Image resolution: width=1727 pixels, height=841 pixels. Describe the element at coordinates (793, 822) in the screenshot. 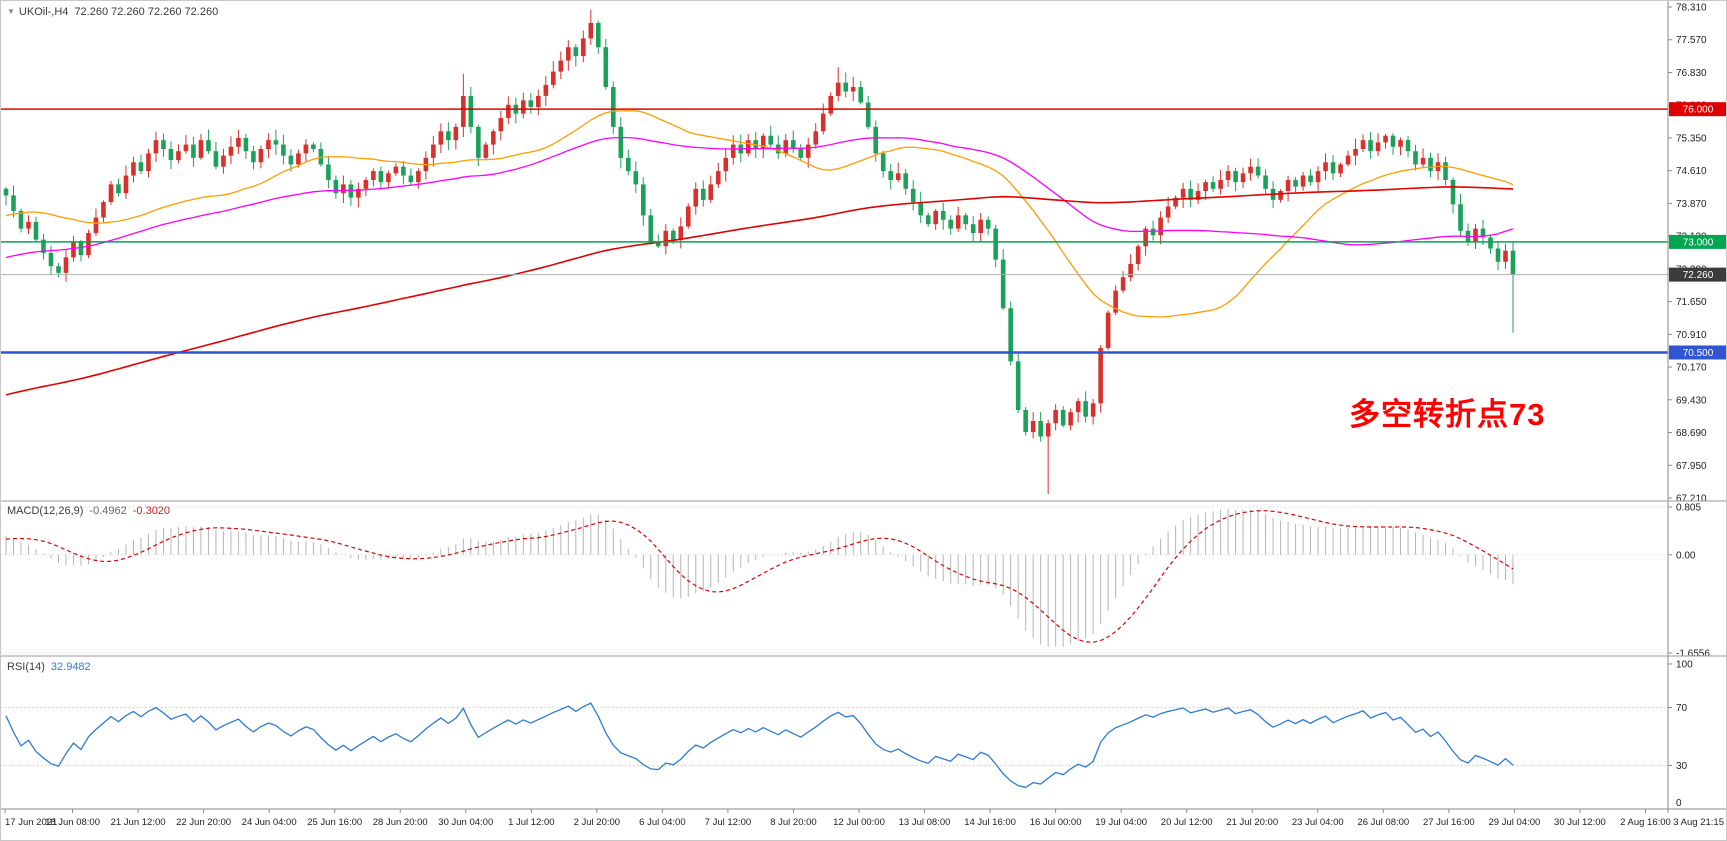

I see `svg-text: 8 Jul 20:00` at that location.